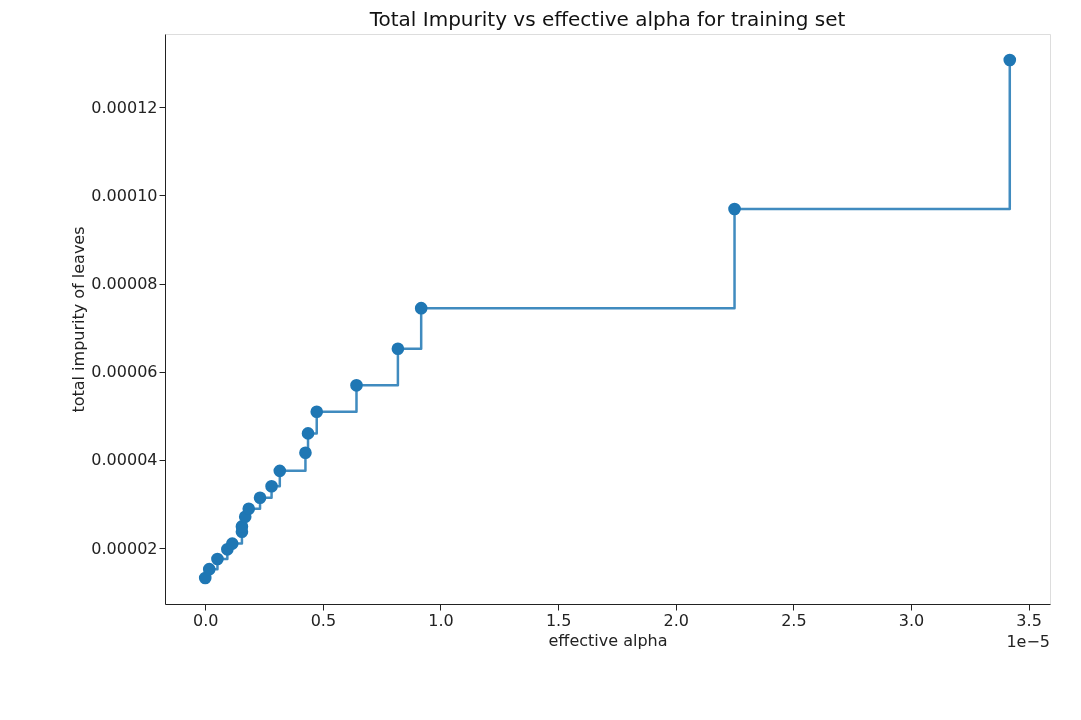 The image size is (1081, 720). Describe the element at coordinates (607, 19) in the screenshot. I see `chart-title: Total Impurity vs effective alpha for training set` at that location.